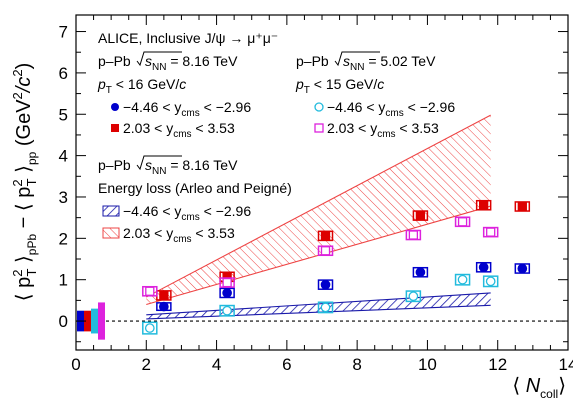 Image resolution: width=573 pixels, height=402 pixels. Describe the element at coordinates (286, 364) in the screenshot. I see `x-tick-label: 6` at that location.